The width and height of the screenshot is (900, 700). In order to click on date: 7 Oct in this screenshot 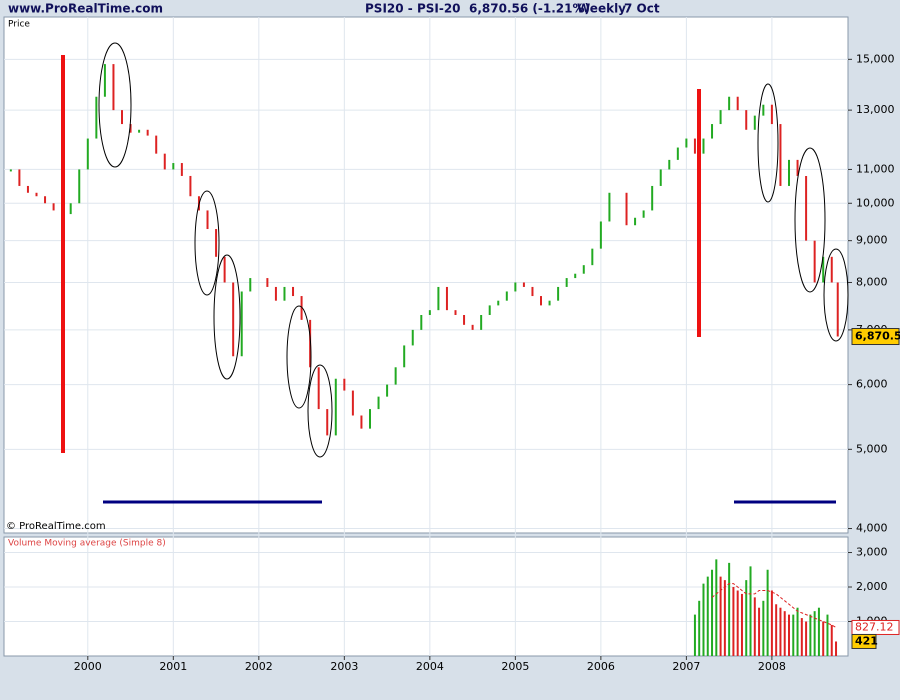, I will do `click(642, 9)`.